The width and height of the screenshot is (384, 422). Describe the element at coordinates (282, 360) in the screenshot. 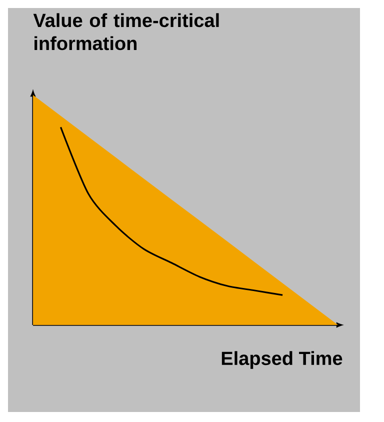

I see `x-axis-title: Elapsed Time` at that location.